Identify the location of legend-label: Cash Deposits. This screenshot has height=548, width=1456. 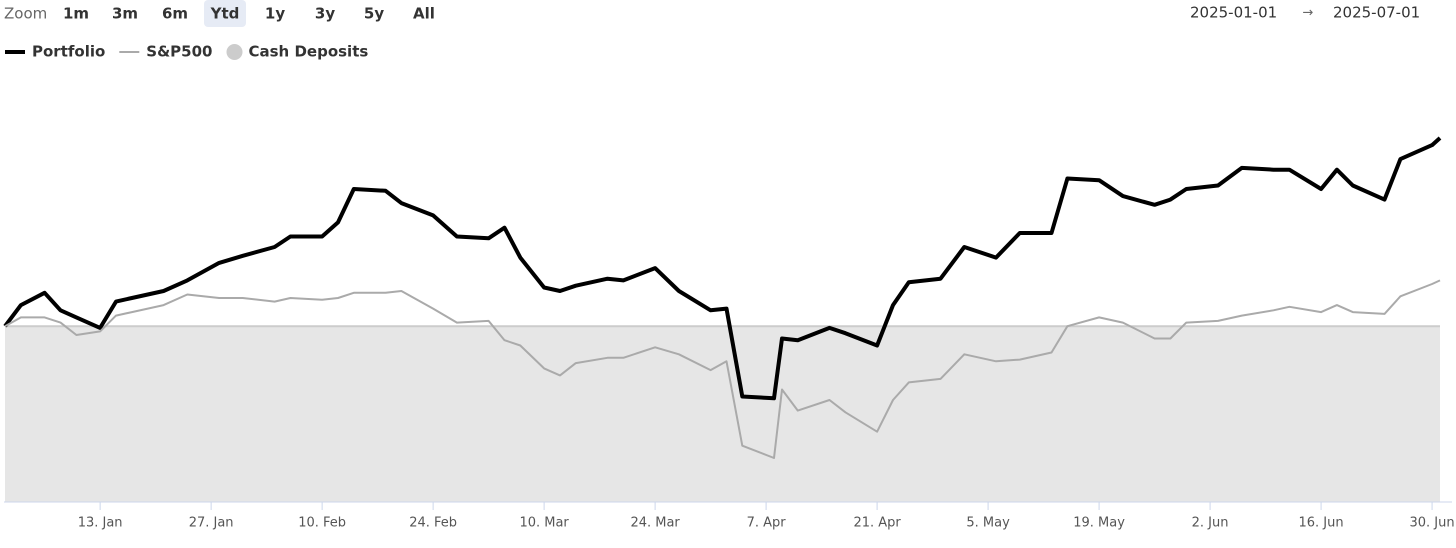
(309, 52).